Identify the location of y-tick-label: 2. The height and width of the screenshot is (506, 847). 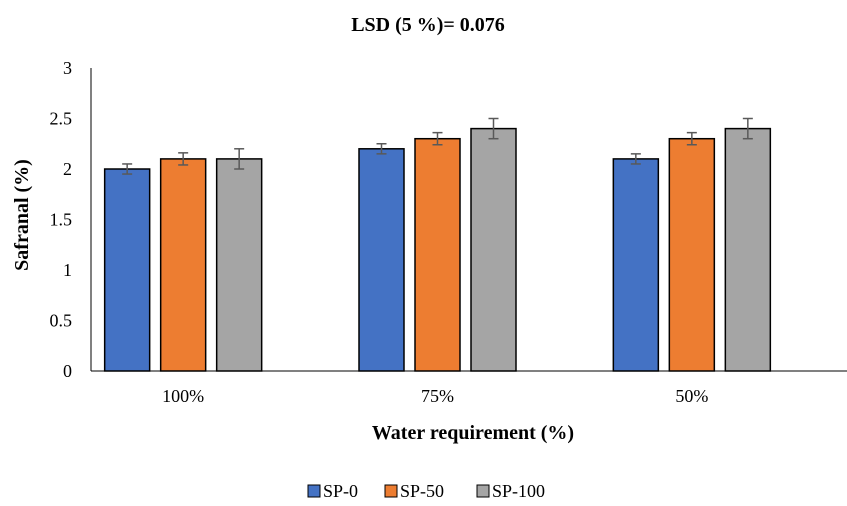
(67, 169).